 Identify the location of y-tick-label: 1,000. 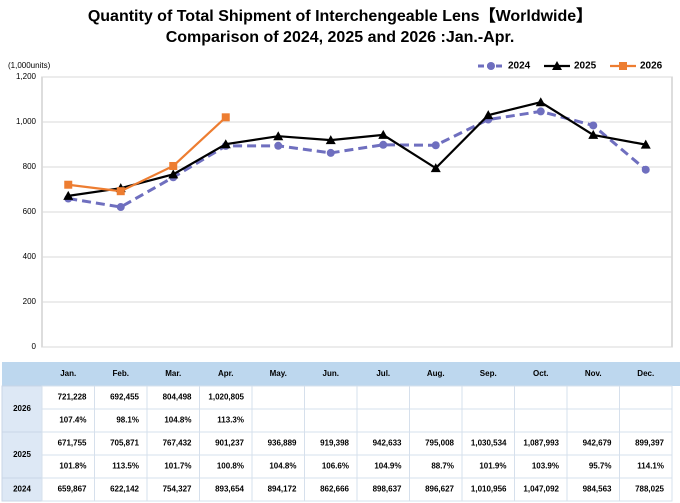
(26, 121).